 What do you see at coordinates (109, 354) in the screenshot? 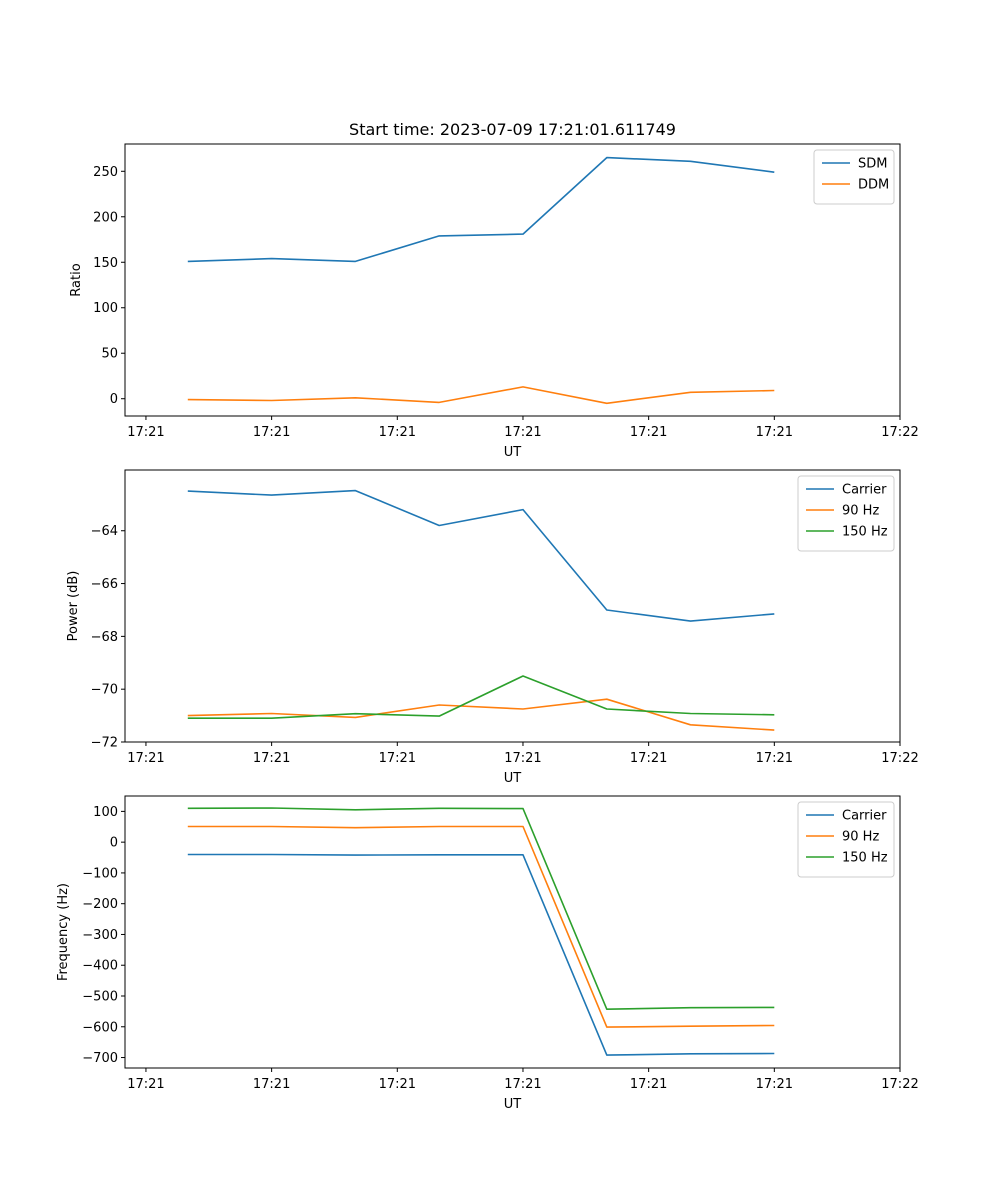
I see `y-tick-label: 50` at bounding box center [109, 354].